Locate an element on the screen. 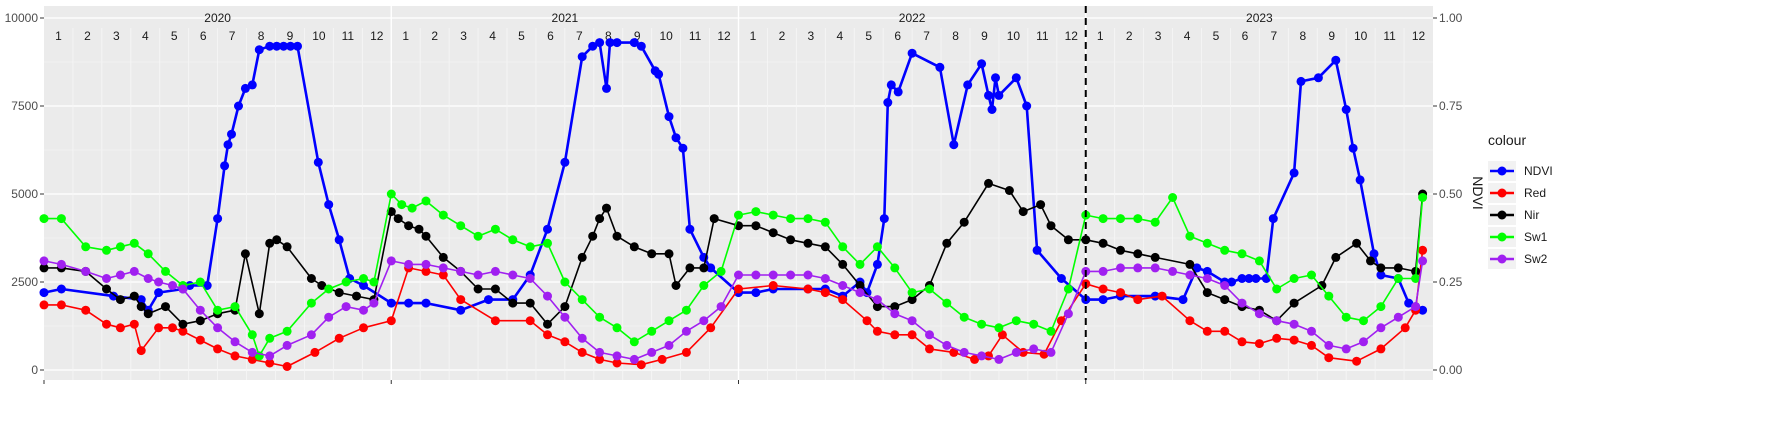 Image resolution: width=1773 pixels, height=442 pixels. y-tick-label-left: 5000 is located at coordinates (24, 194).